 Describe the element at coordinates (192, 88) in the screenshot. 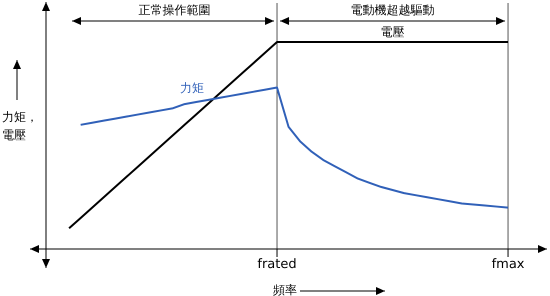

I see `series-label: 力矩` at that location.